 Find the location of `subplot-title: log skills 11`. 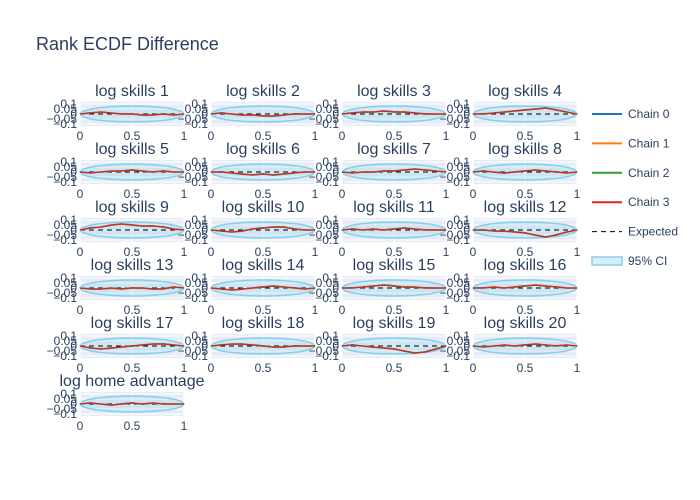

subplot-title: log skills 11 is located at coordinates (394, 207).